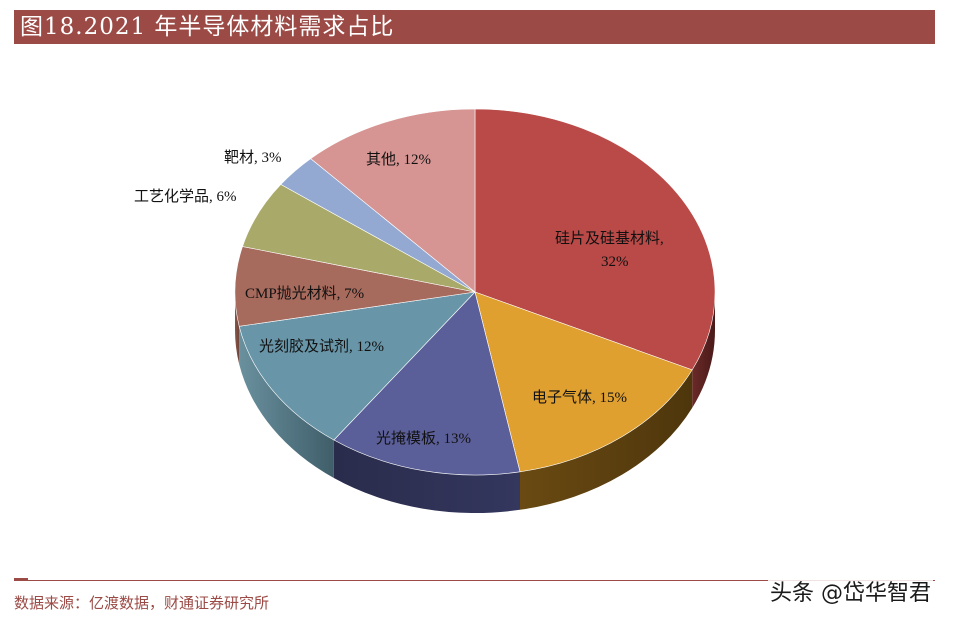 The width and height of the screenshot is (966, 619). What do you see at coordinates (615, 262) in the screenshot?
I see `label-silicon-value: 32%` at bounding box center [615, 262].